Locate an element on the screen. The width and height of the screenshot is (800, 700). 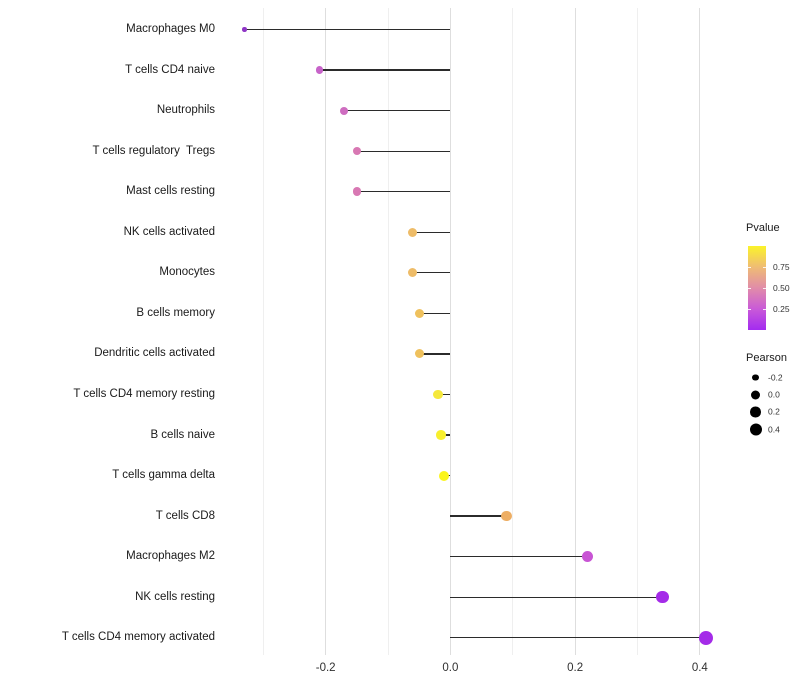
category-label: T cells CD4 memory activated is located at coordinates (138, 637).